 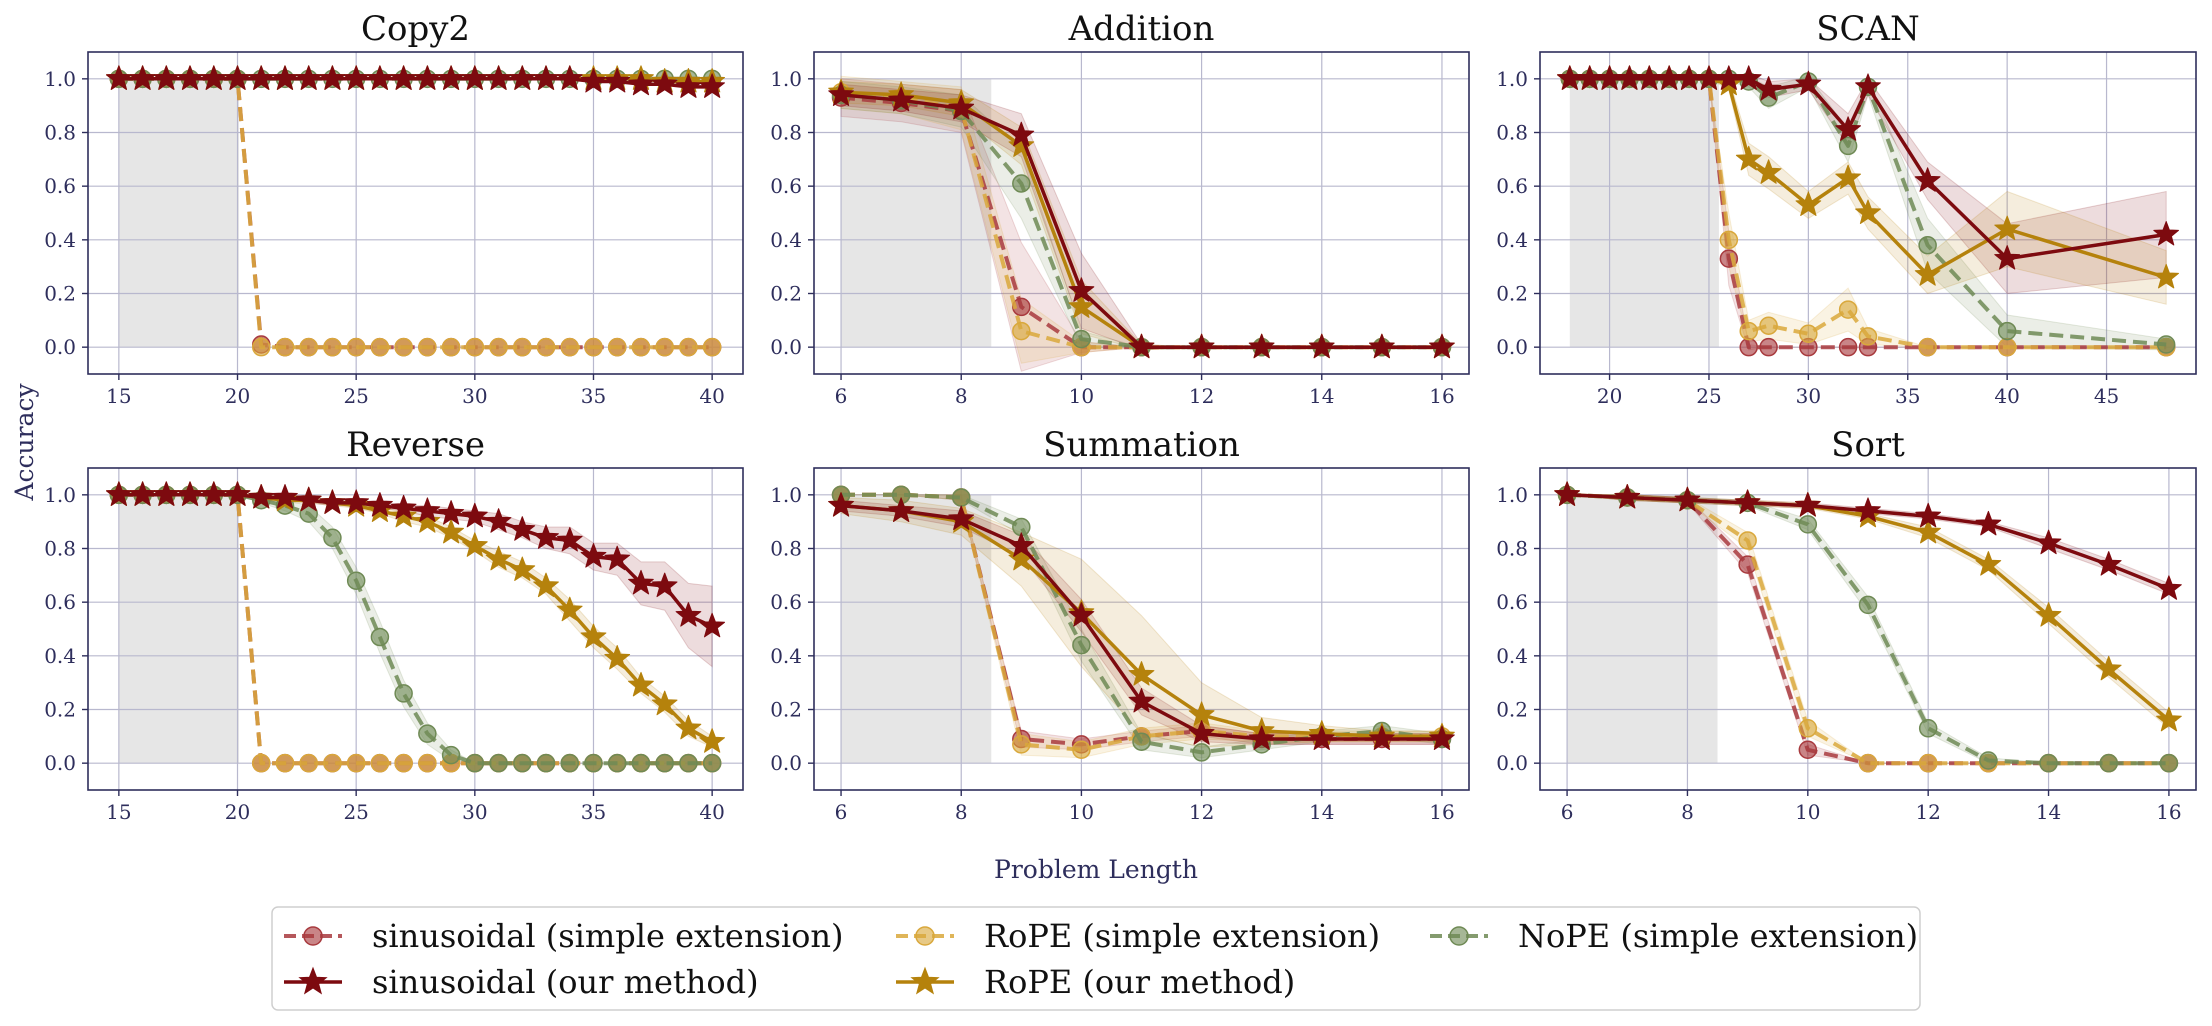 What do you see at coordinates (1139, 982) in the screenshot?
I see `legend-label: RoPE (our method)` at bounding box center [1139, 982].